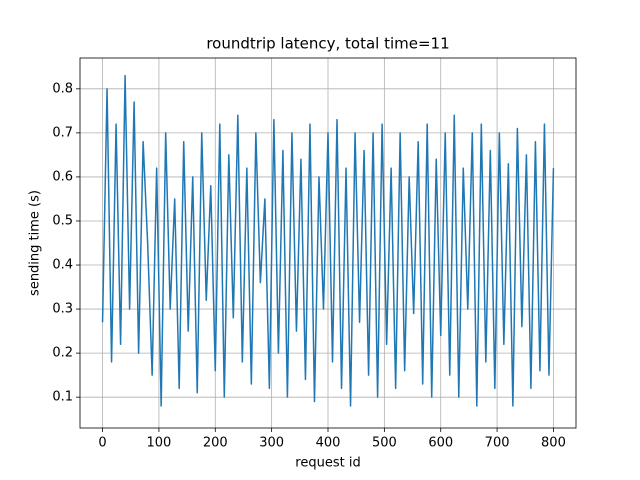 This screenshot has height=480, width=640. What do you see at coordinates (215, 443) in the screenshot?
I see `x-tick-label: 200` at bounding box center [215, 443].